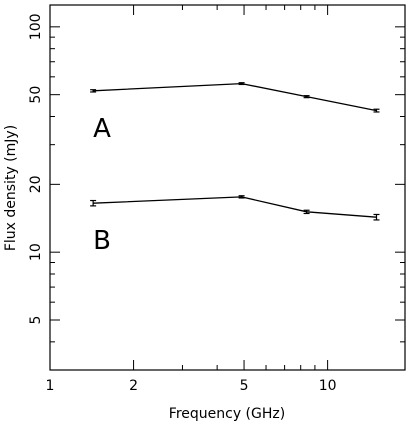  What do you see at coordinates (36, 320) in the screenshot?
I see `y-tick-label: 5` at bounding box center [36, 320].